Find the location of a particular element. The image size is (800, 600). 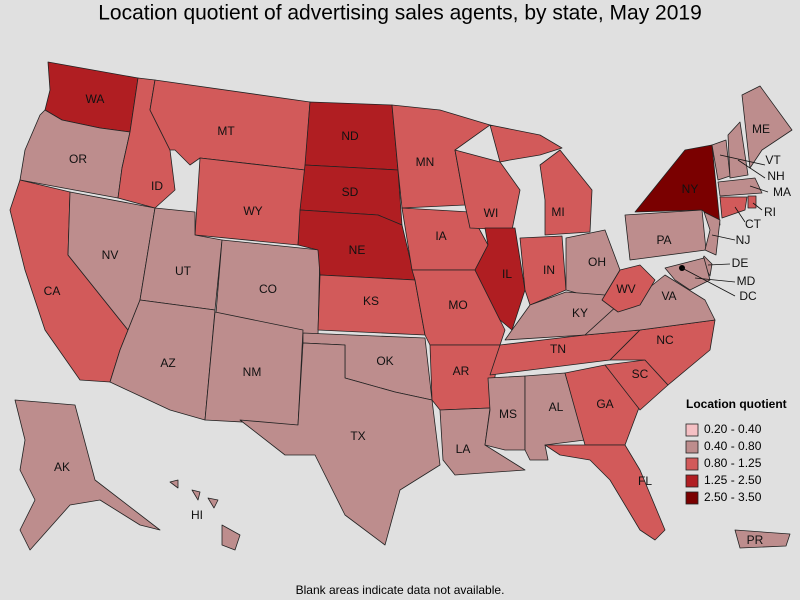

state-label: KS is located at coordinates (371, 301).